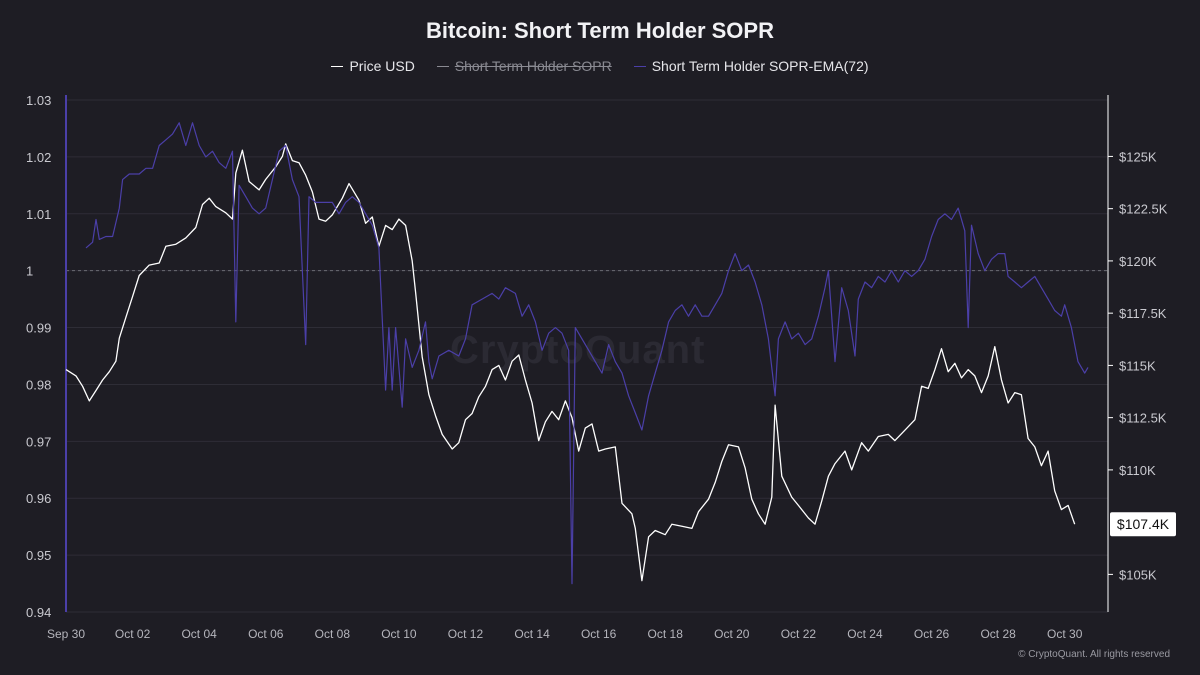 This screenshot has height=675, width=1200. Describe the element at coordinates (38, 214) in the screenshot. I see `y-left-tick-label: 1.01` at that location.